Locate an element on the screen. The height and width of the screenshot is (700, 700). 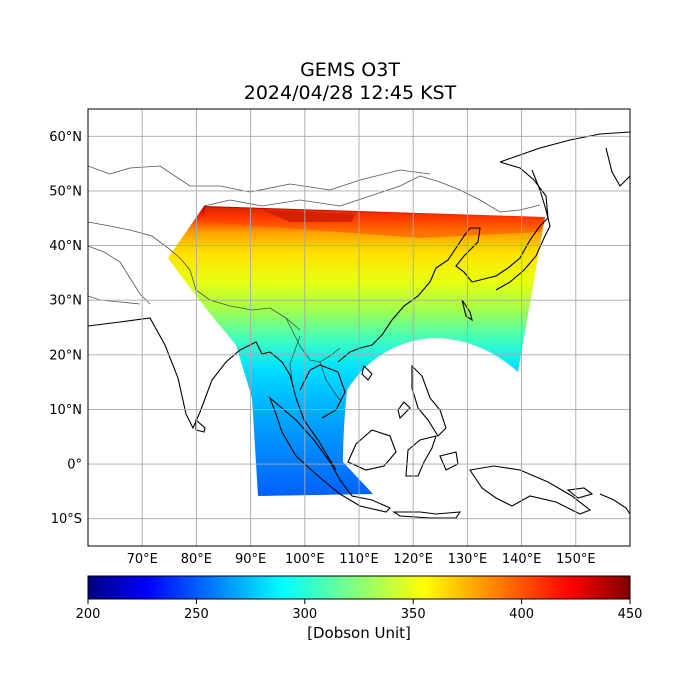
lon-tick-label: 130°E is located at coordinates (468, 559).